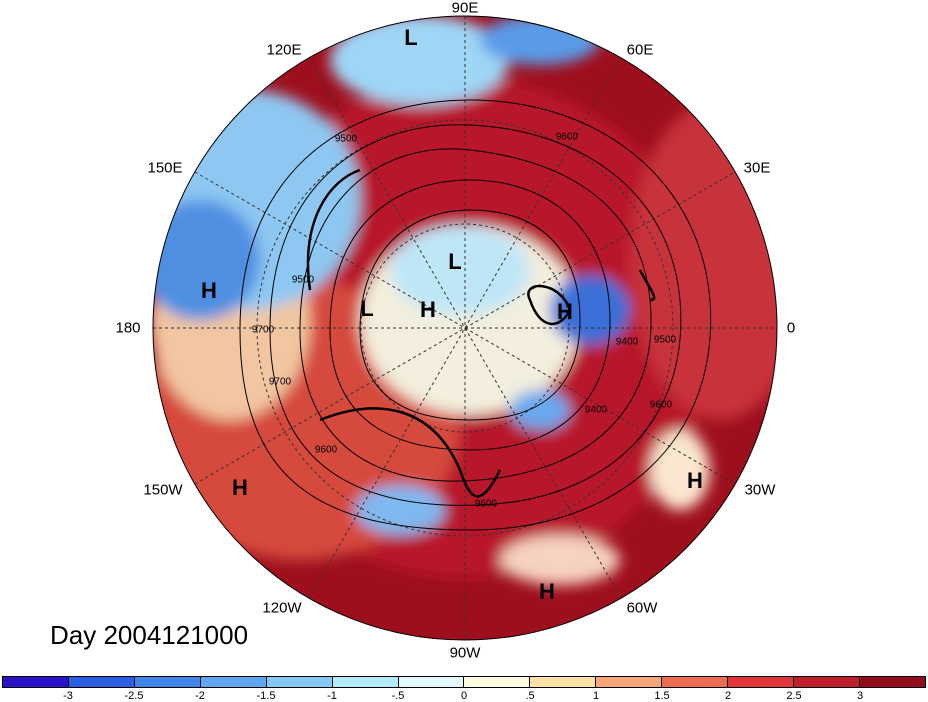 The width and height of the screenshot is (928, 702). What do you see at coordinates (134, 696) in the screenshot?
I see `colorbar-tick: -2.5` at bounding box center [134, 696].